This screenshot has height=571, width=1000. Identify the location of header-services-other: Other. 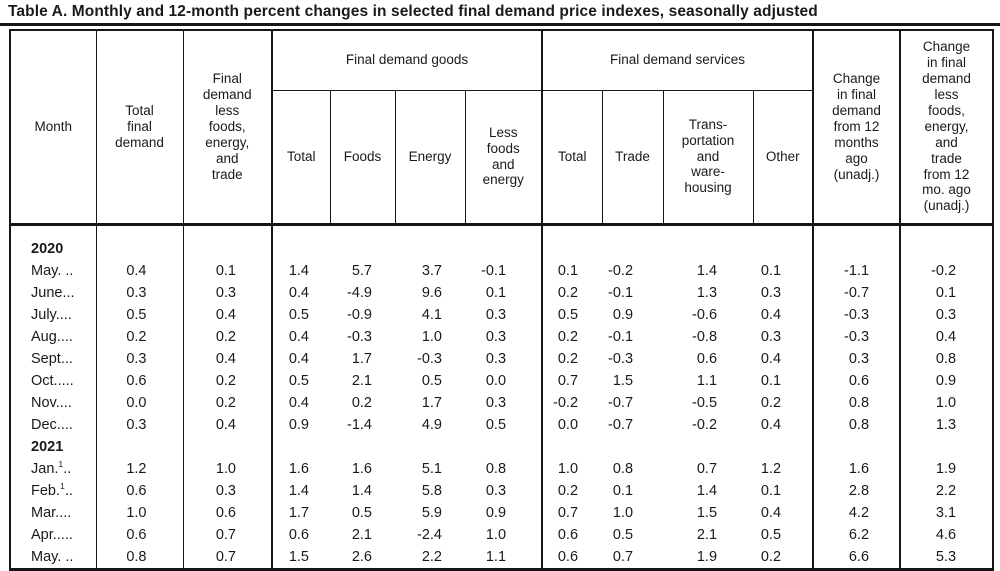
(783, 157).